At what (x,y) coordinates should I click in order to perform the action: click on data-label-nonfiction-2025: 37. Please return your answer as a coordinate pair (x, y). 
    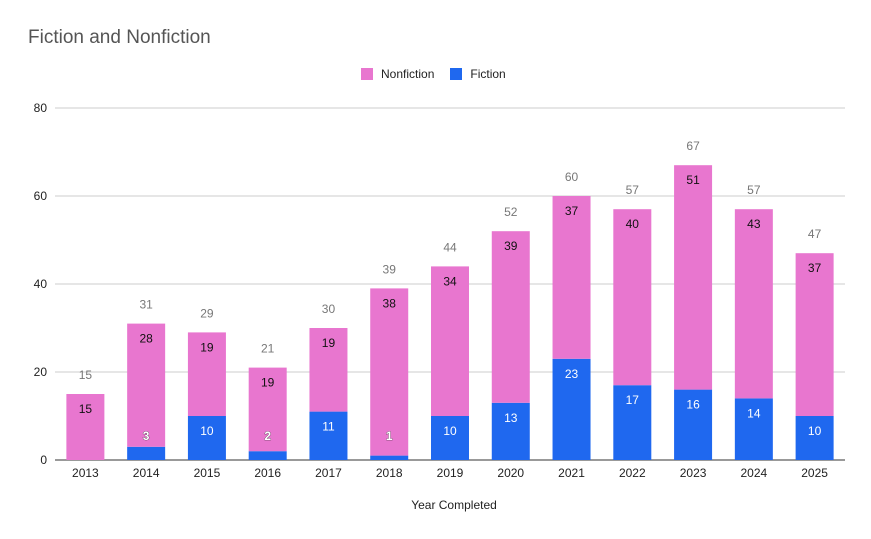
    Looking at the image, I should click on (815, 268).